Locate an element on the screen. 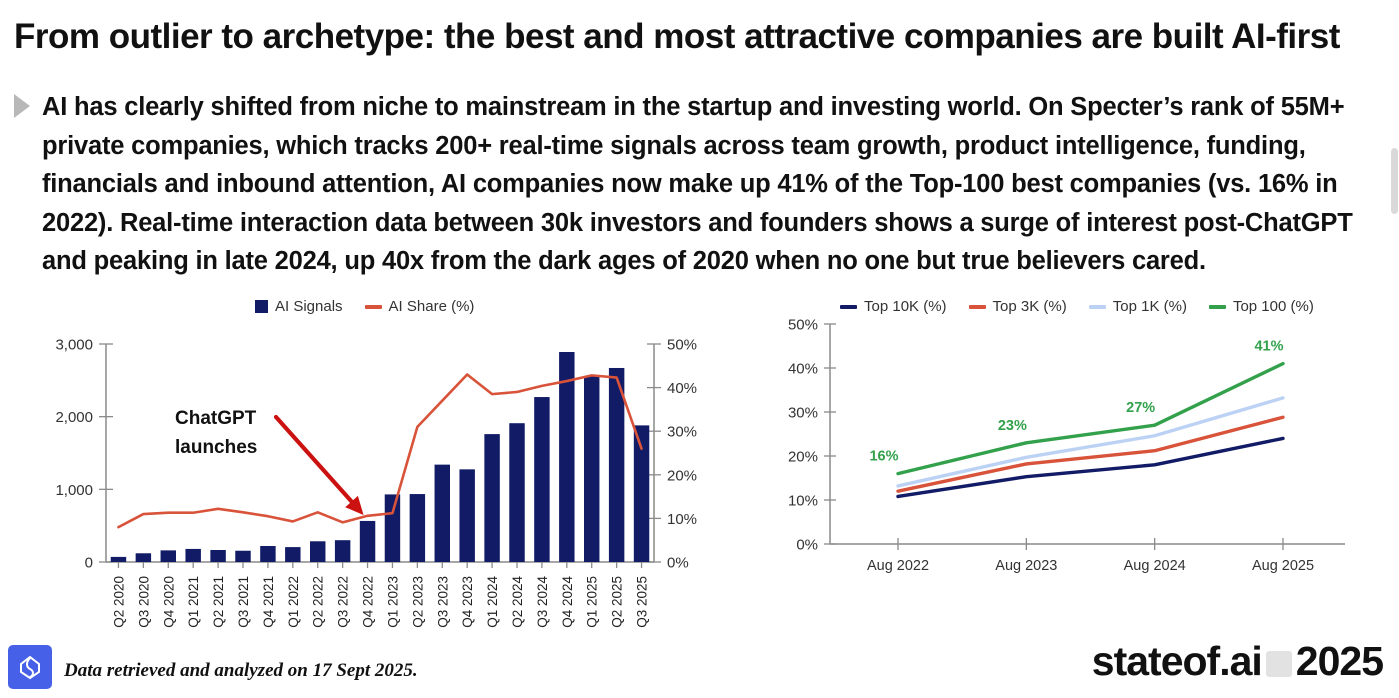 Image resolution: width=1399 pixels, height=698 pixels. x-tick-label: Q1 2022 is located at coordinates (293, 602).